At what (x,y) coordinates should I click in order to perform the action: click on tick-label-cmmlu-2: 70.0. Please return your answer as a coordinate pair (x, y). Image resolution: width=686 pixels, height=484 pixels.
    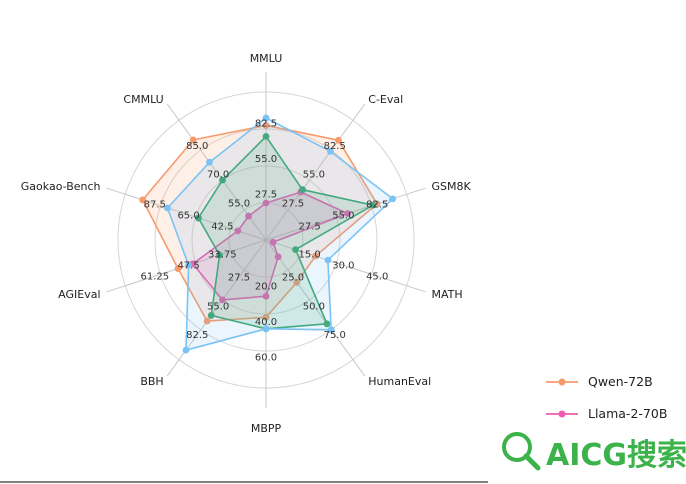
    Looking at the image, I should click on (218, 175).